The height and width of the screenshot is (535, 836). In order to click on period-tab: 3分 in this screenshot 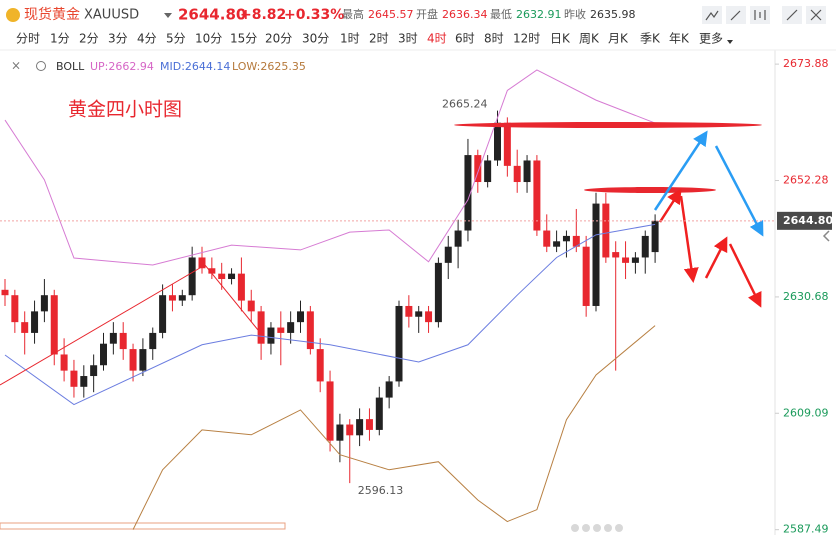, I will do `click(118, 39)`.